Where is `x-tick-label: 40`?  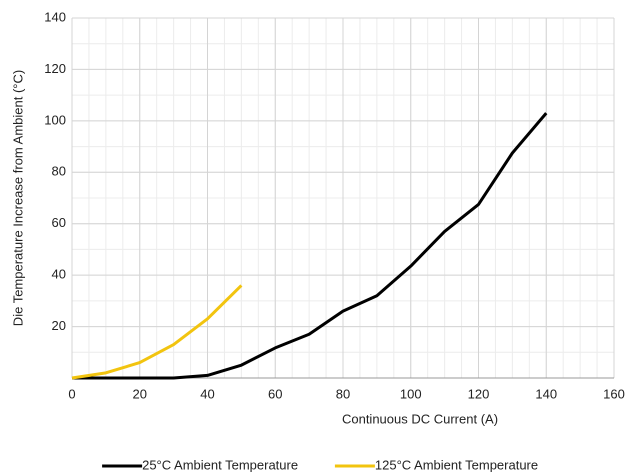 x-tick-label: 40 is located at coordinates (207, 393).